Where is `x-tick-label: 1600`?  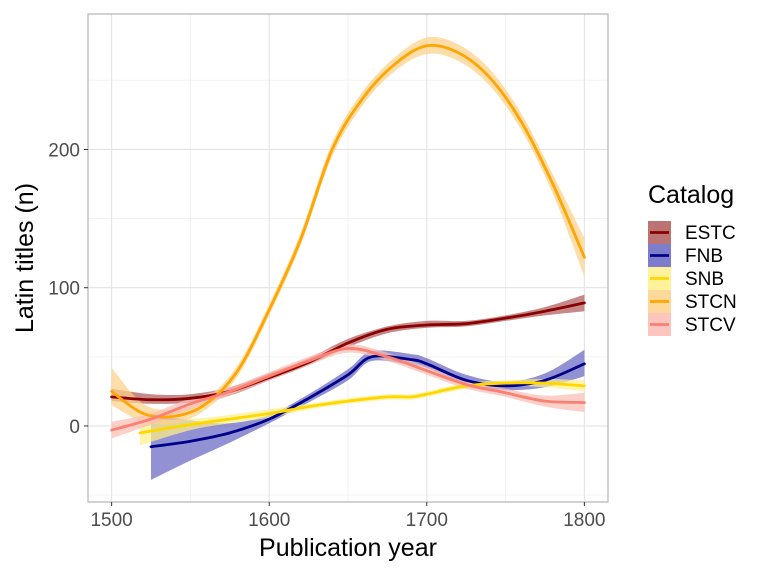 x-tick-label: 1600 is located at coordinates (269, 520).